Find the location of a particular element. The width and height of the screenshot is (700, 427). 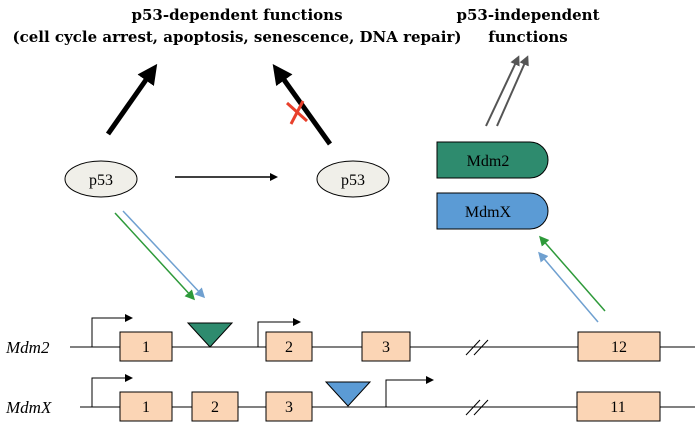

p53-right-node is located at coordinates (353, 179).